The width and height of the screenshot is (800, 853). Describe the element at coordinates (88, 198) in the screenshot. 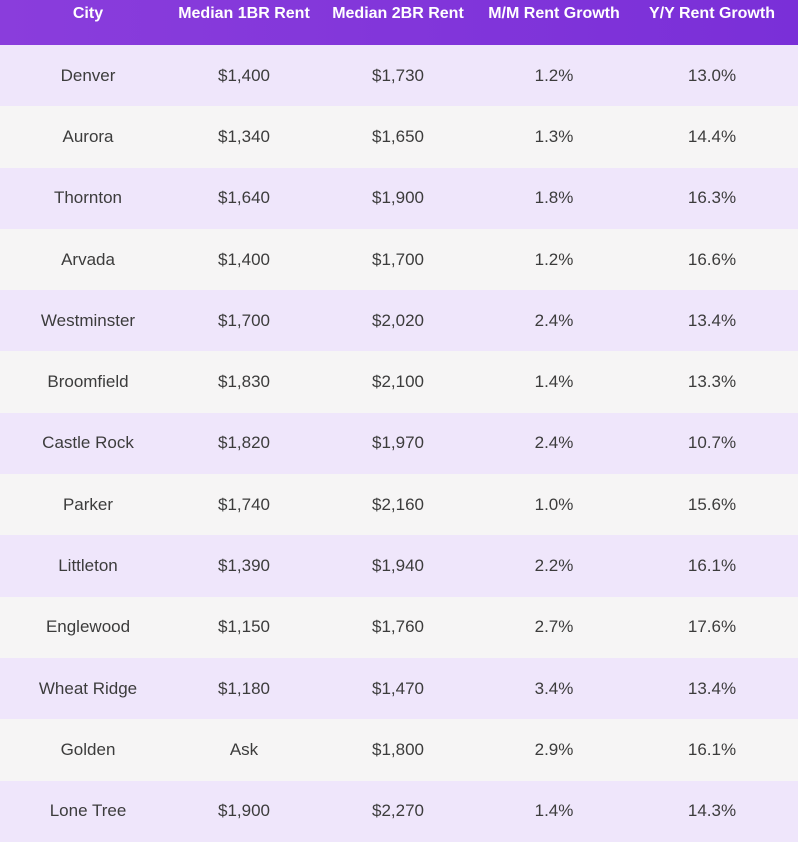

I see `cell-city: Thornton` at that location.